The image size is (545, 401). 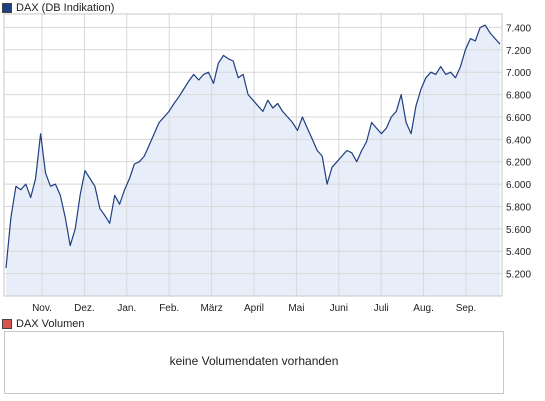 I want to click on volume-legend-swatch, so click(x=7, y=324).